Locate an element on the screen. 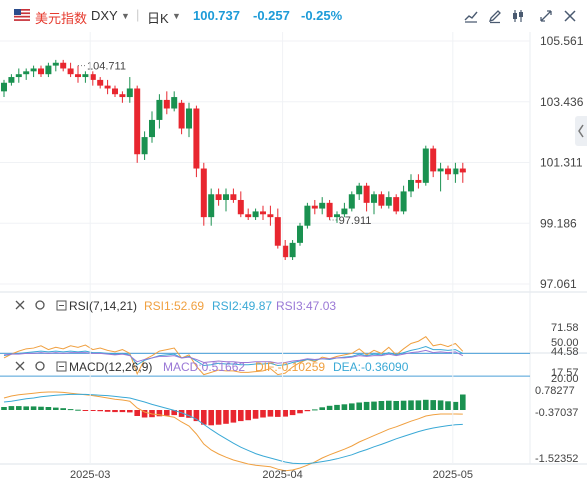  dea-value: DEA:-0.36090 is located at coordinates (371, 367).